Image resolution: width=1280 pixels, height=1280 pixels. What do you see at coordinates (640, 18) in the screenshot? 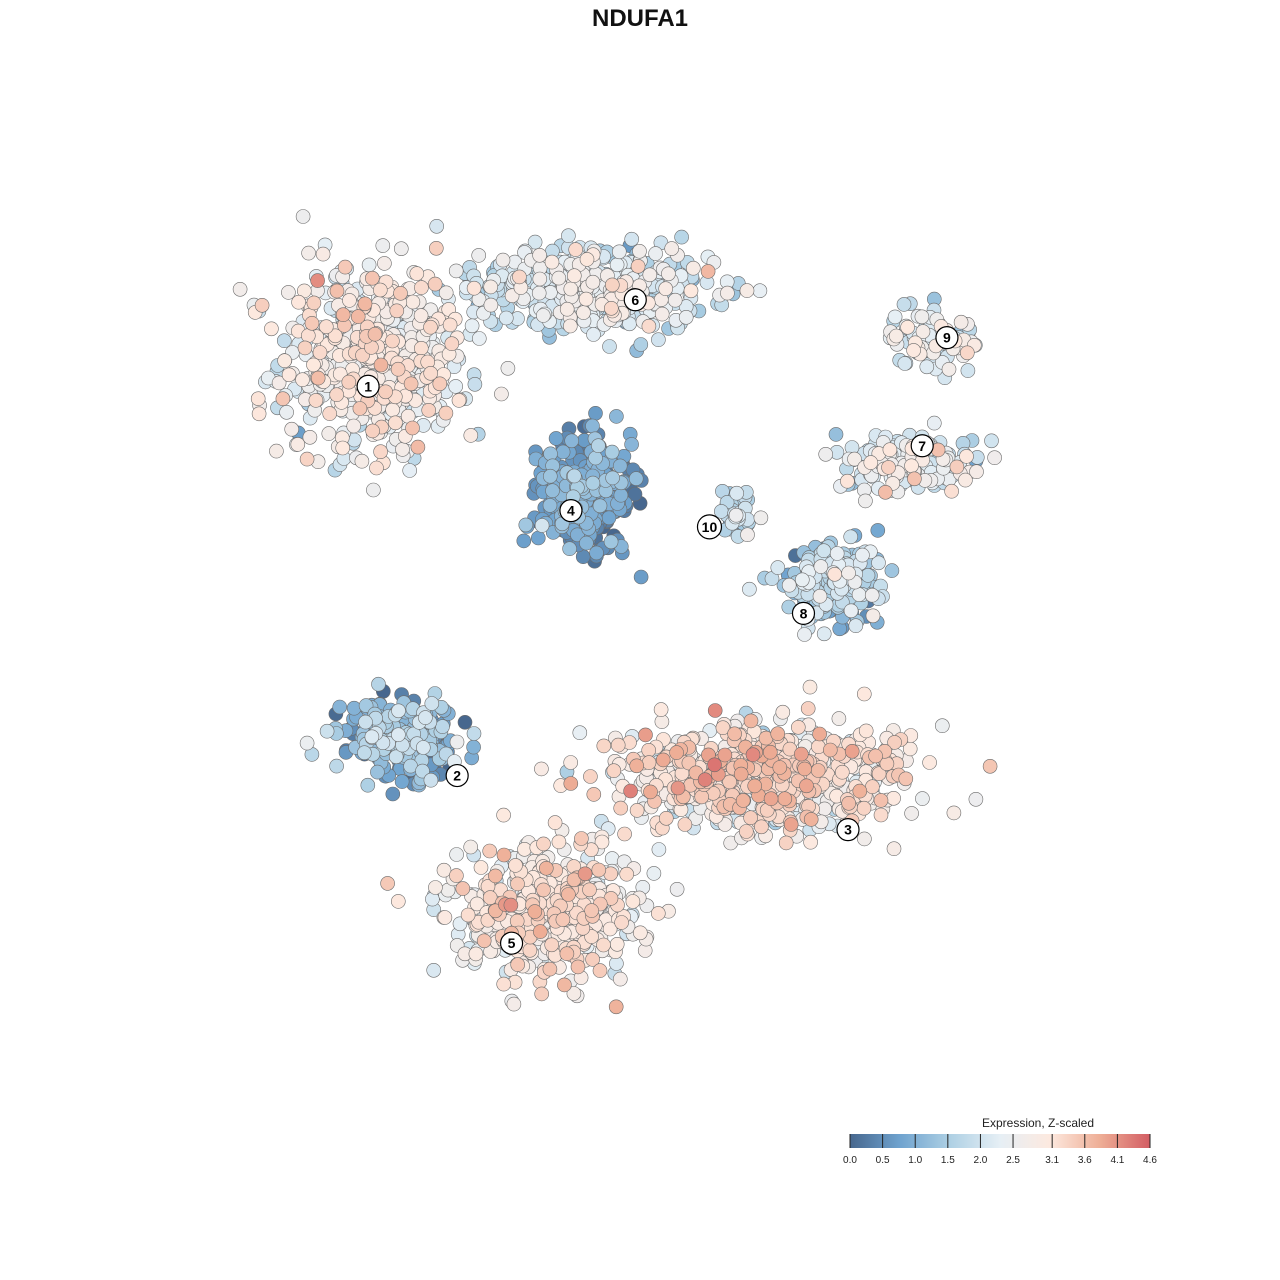
I see `chart-title: NDUFA1` at bounding box center [640, 18].